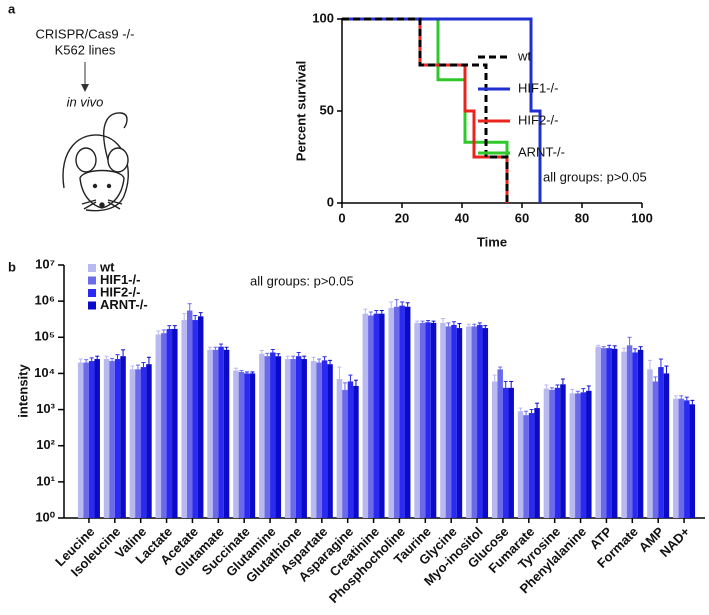 The image size is (709, 615). What do you see at coordinates (85, 49) in the screenshot?
I see `diagram-text: K562 lines` at bounding box center [85, 49].